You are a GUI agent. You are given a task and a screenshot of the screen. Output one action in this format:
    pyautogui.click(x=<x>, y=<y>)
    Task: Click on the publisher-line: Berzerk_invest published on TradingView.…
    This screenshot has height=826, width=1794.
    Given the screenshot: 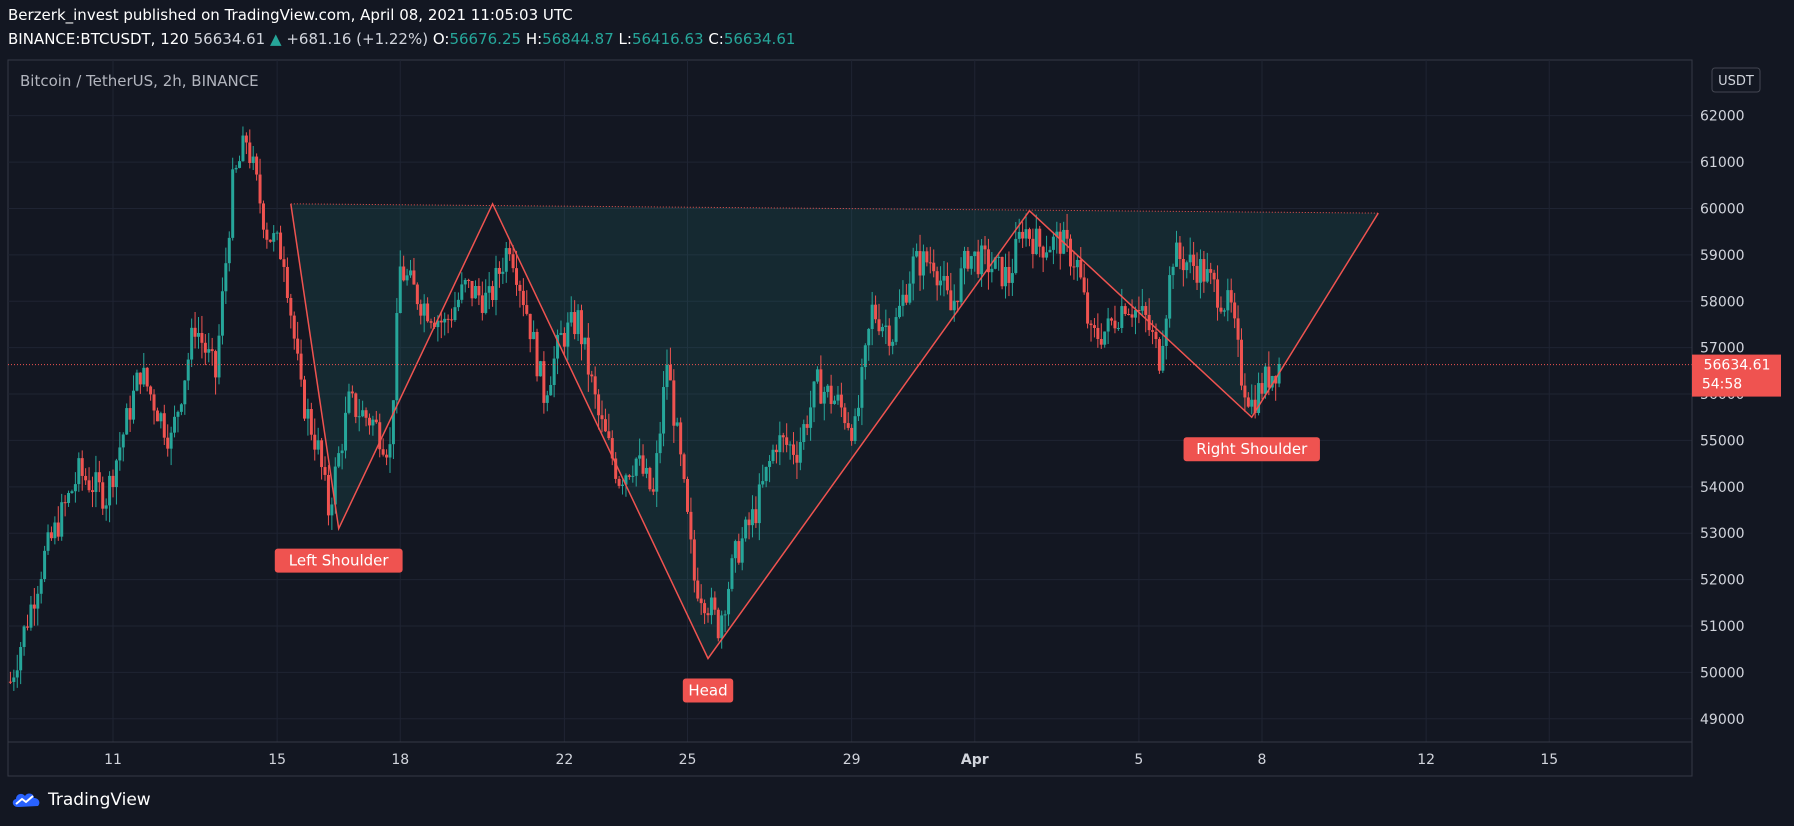 What is the action you would take?
    pyautogui.click(x=290, y=15)
    